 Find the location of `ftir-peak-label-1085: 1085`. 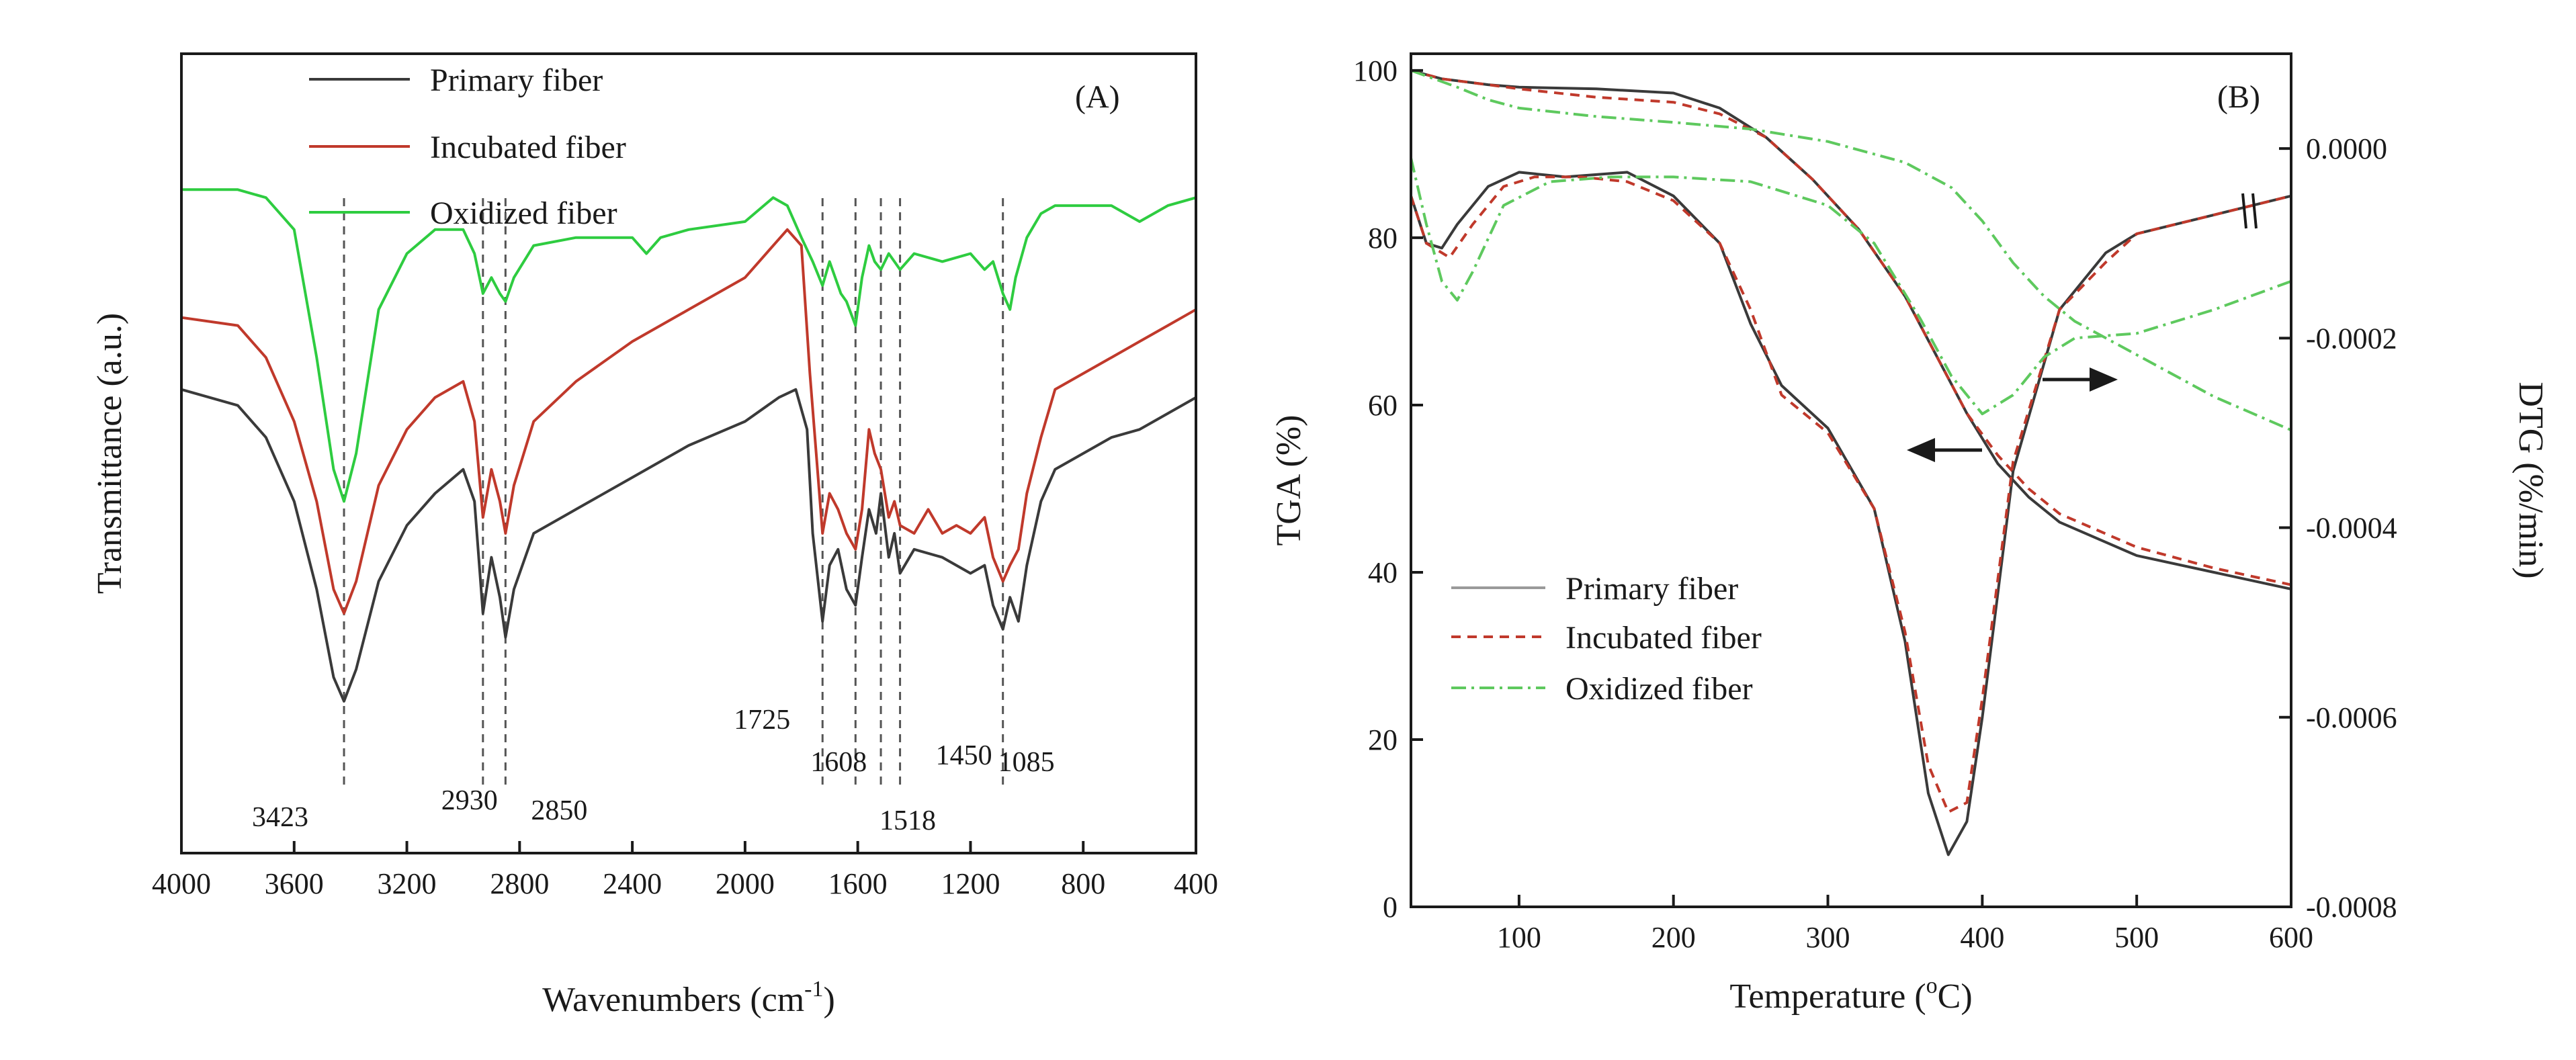

ftir-peak-label-1085: 1085 is located at coordinates (1026, 763).